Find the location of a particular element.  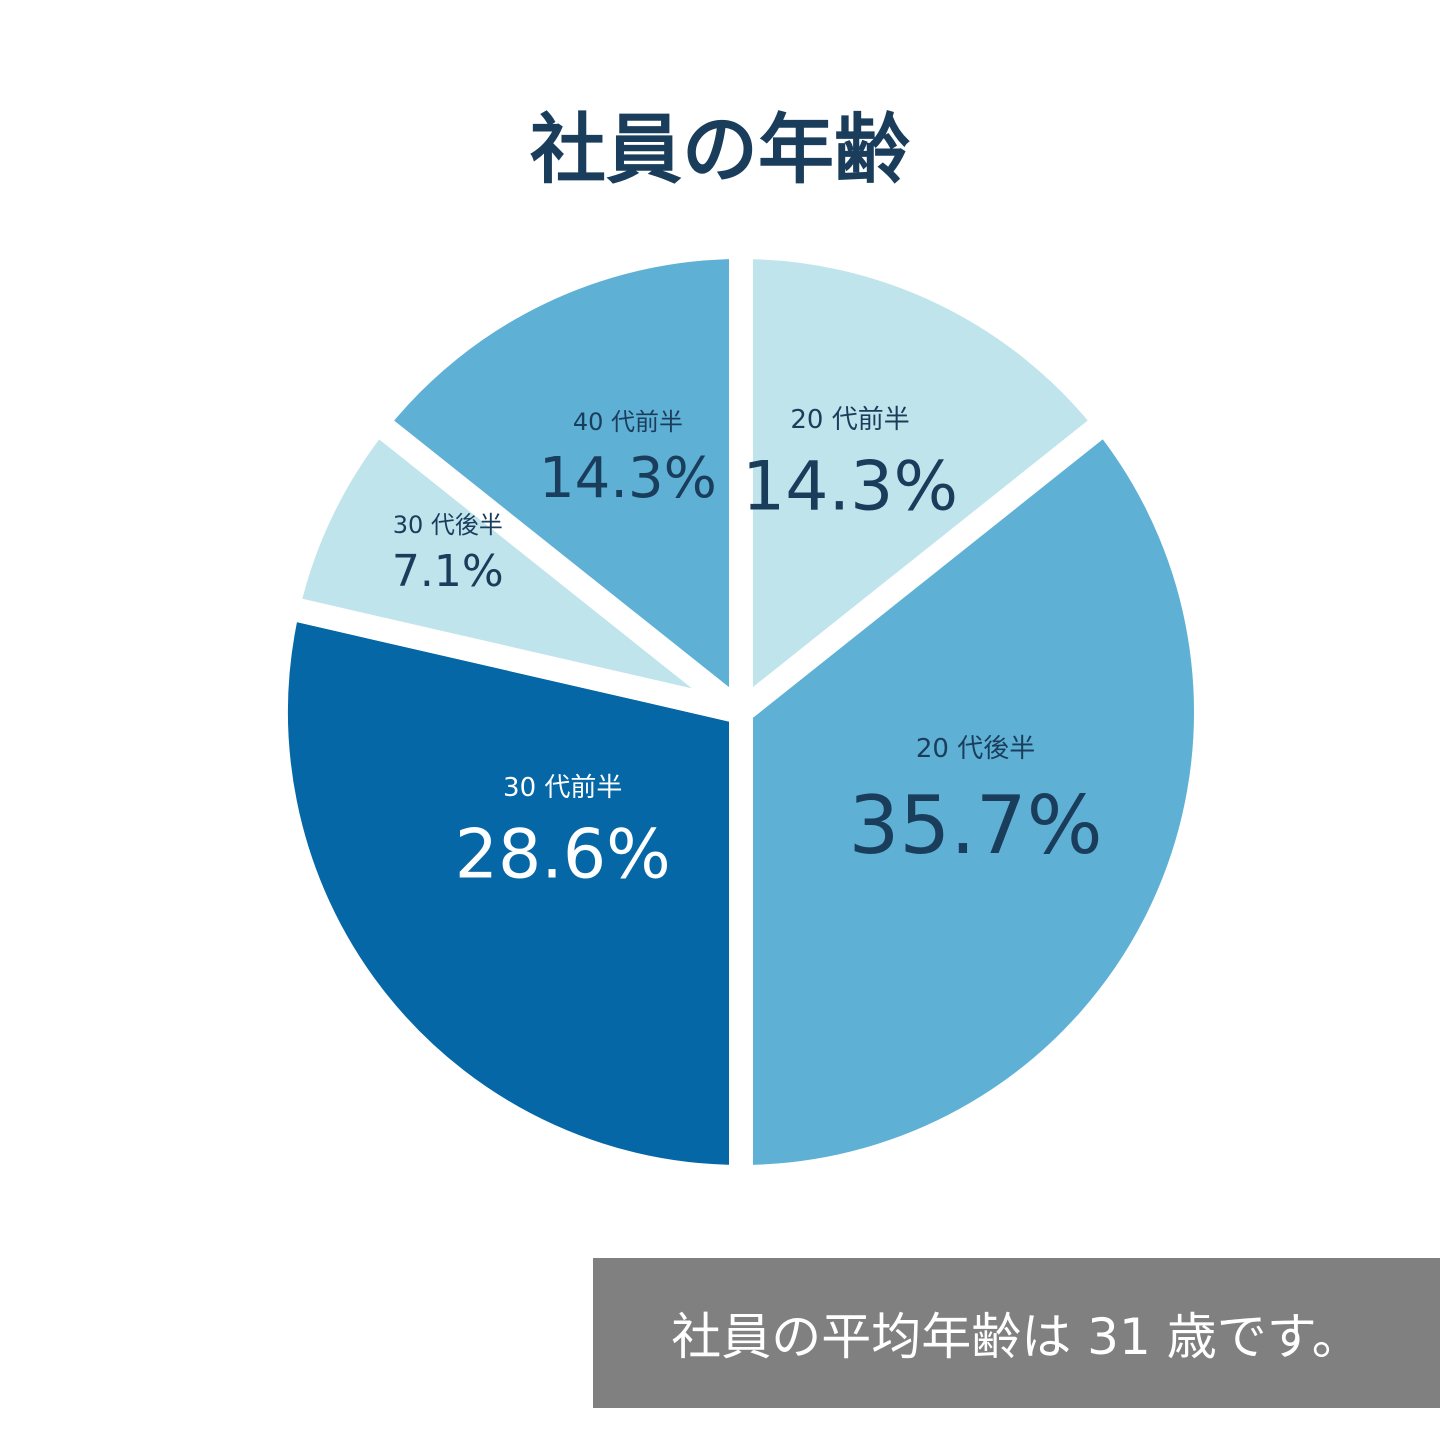

chart-title: 社員の年齢 is located at coordinates (720, 149).